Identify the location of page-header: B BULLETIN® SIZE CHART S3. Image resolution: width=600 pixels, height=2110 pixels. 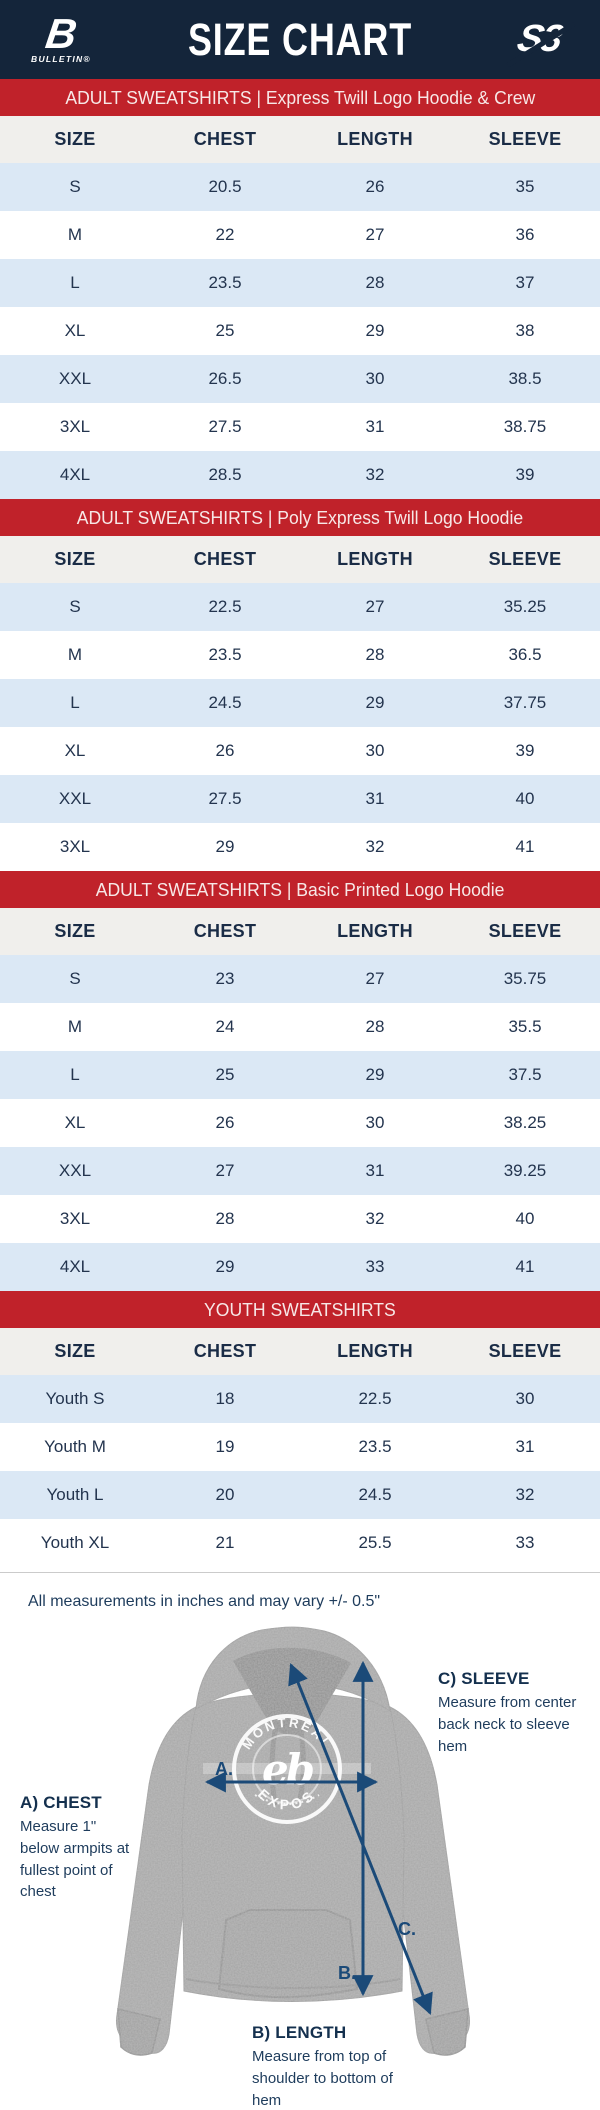
(300, 39).